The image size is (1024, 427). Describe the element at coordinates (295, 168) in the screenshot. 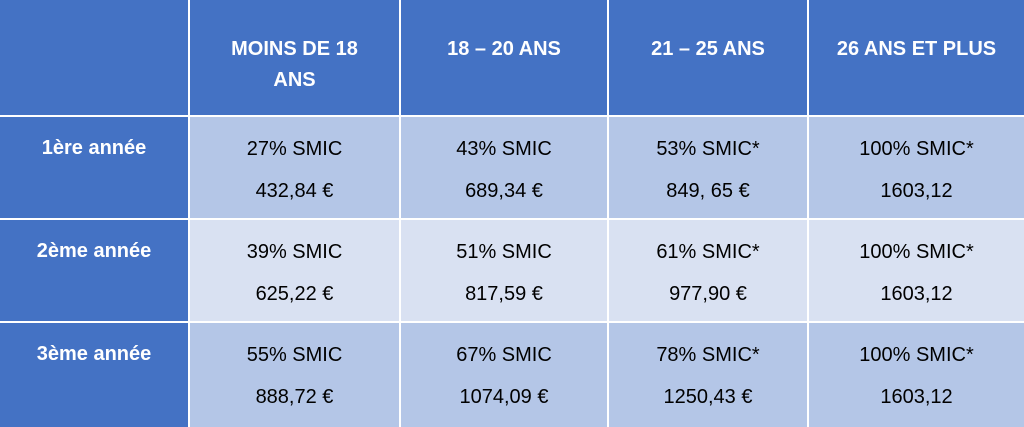

I see `table-cell: 27% SMIC 432,84 €` at that location.